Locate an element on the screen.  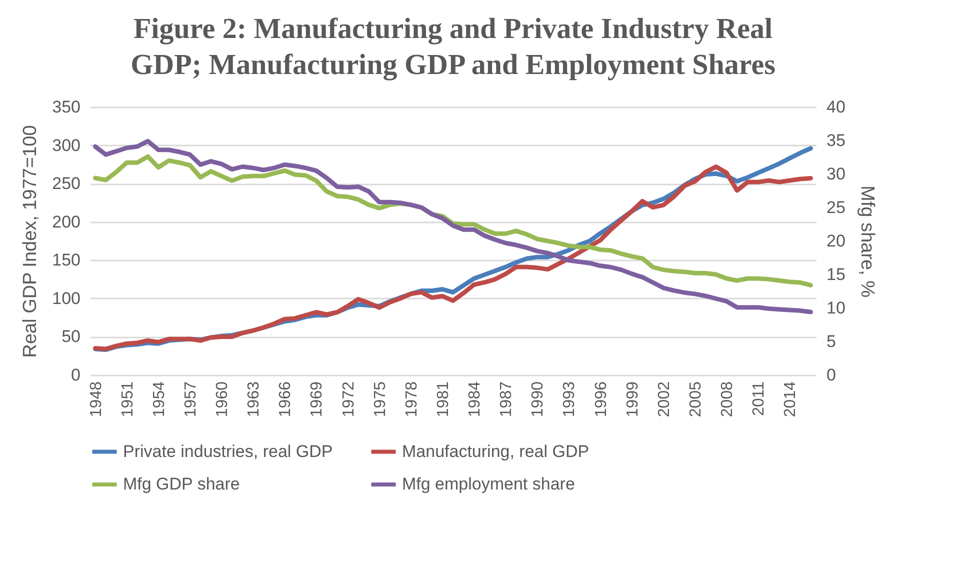
y2-tick-label: 30 is located at coordinates (836, 174).